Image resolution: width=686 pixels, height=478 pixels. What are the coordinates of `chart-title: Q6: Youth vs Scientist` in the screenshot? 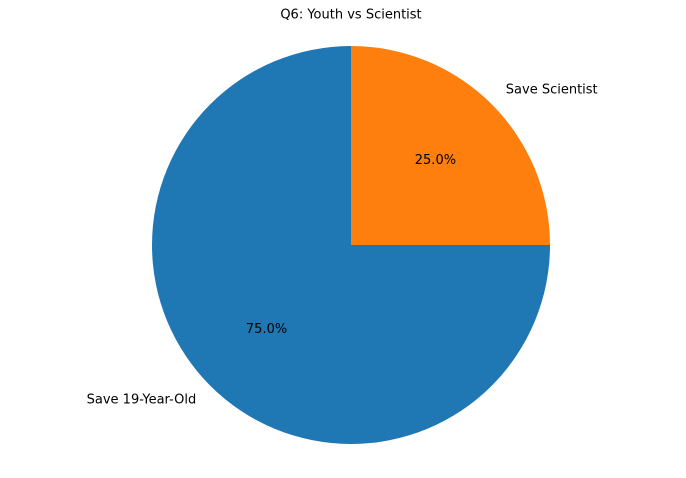 It's located at (350, 15).